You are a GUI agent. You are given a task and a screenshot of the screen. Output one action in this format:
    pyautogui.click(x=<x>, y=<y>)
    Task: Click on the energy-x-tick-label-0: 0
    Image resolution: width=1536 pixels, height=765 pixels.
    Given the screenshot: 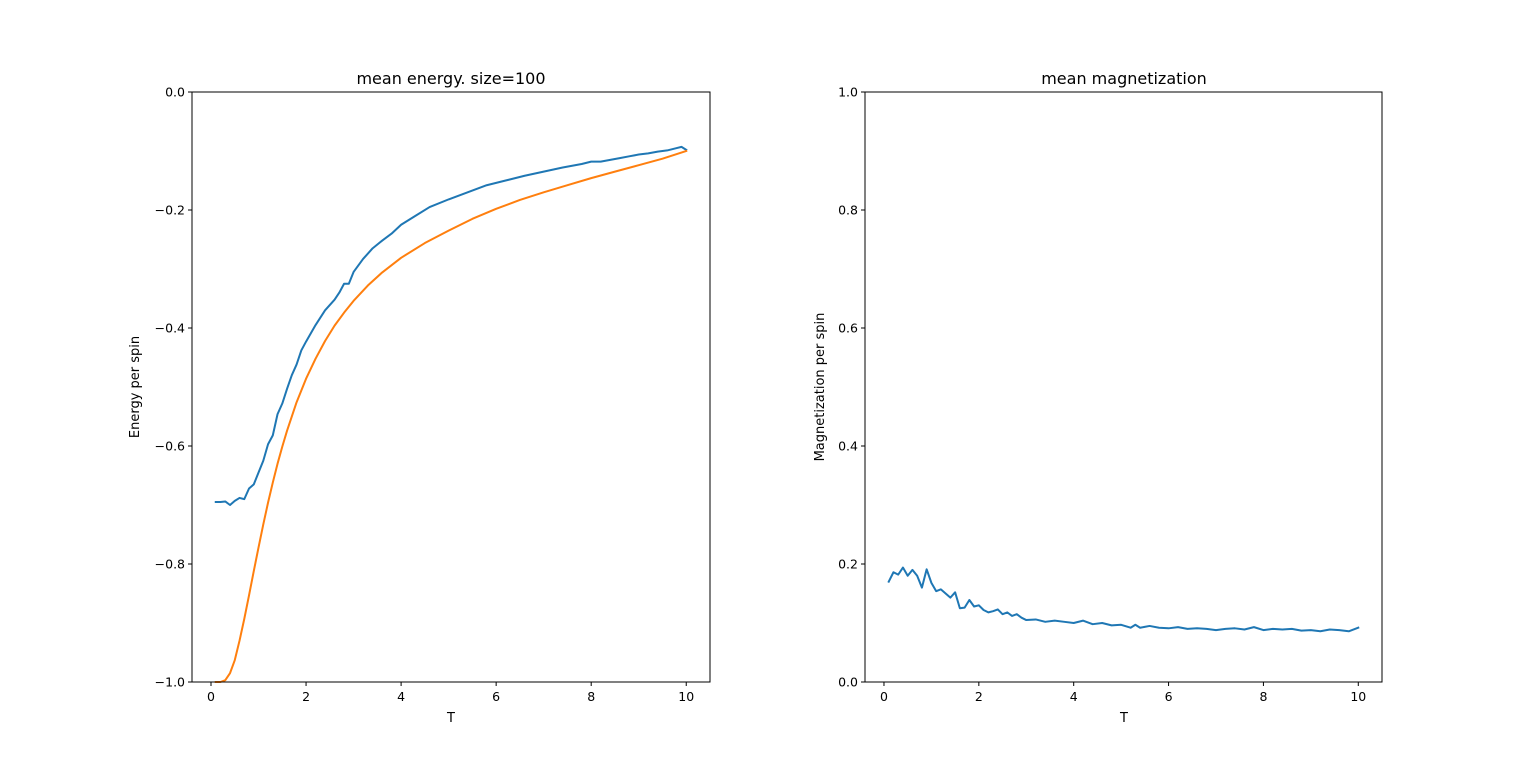 What is the action you would take?
    pyautogui.click(x=211, y=696)
    